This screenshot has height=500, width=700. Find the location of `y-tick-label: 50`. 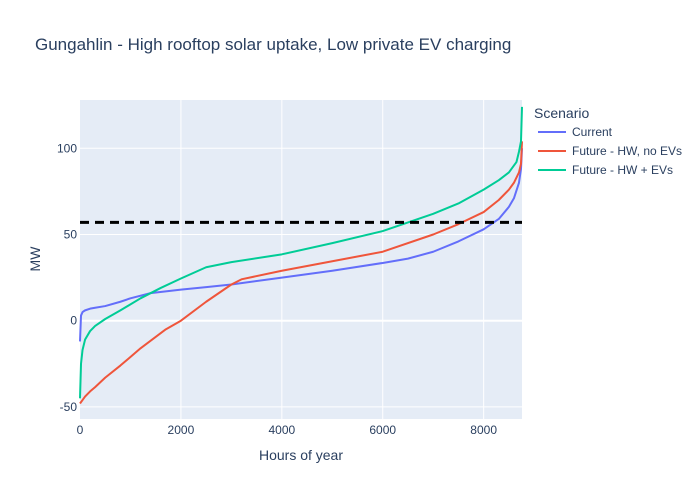

y-tick-label: 50 is located at coordinates (71, 234).